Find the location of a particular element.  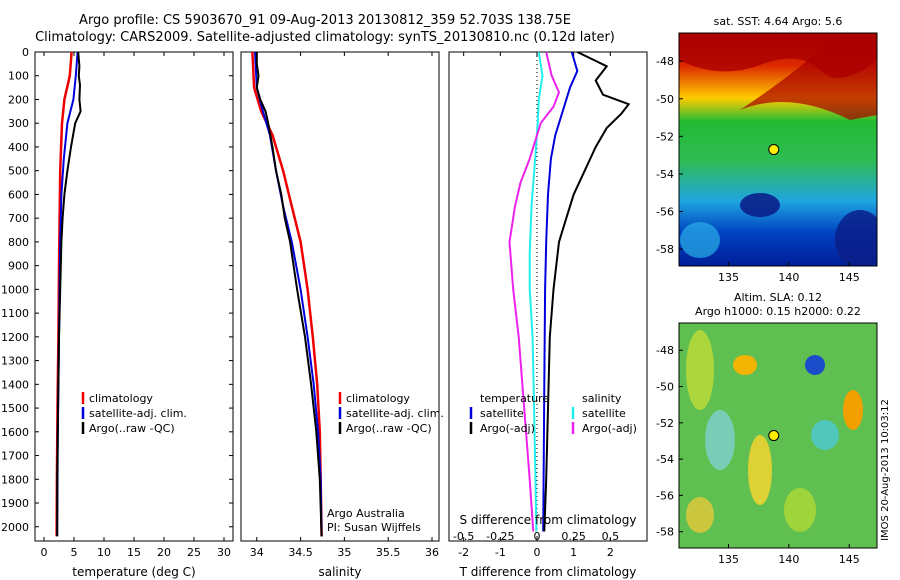

series-line-temperature-argo-adj- is located at coordinates (587, 292).